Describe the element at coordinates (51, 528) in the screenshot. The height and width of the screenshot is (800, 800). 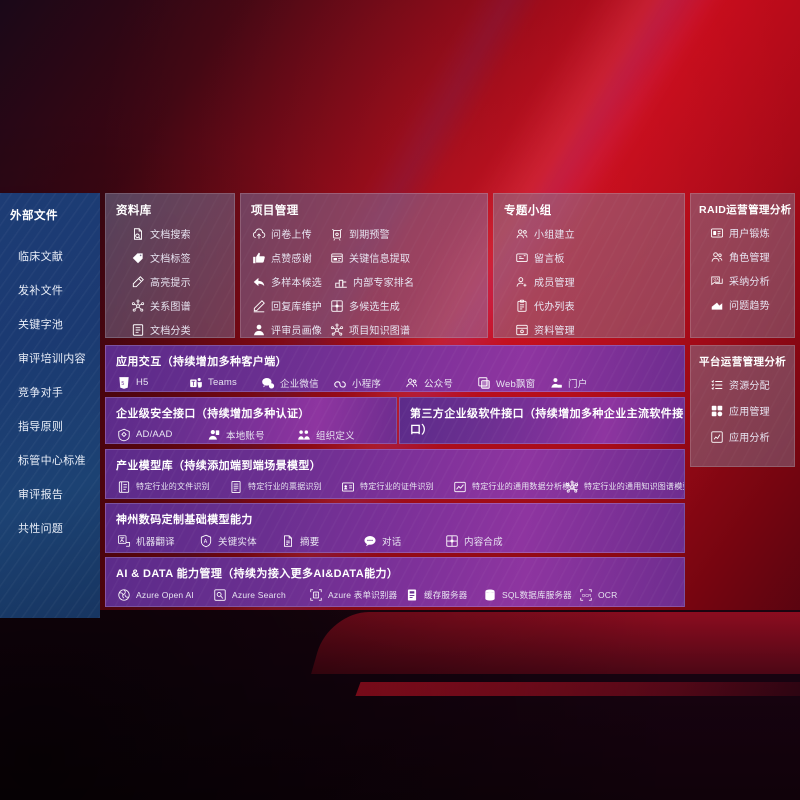
I see `sidebar-item-common-issue: 共性问题` at that location.